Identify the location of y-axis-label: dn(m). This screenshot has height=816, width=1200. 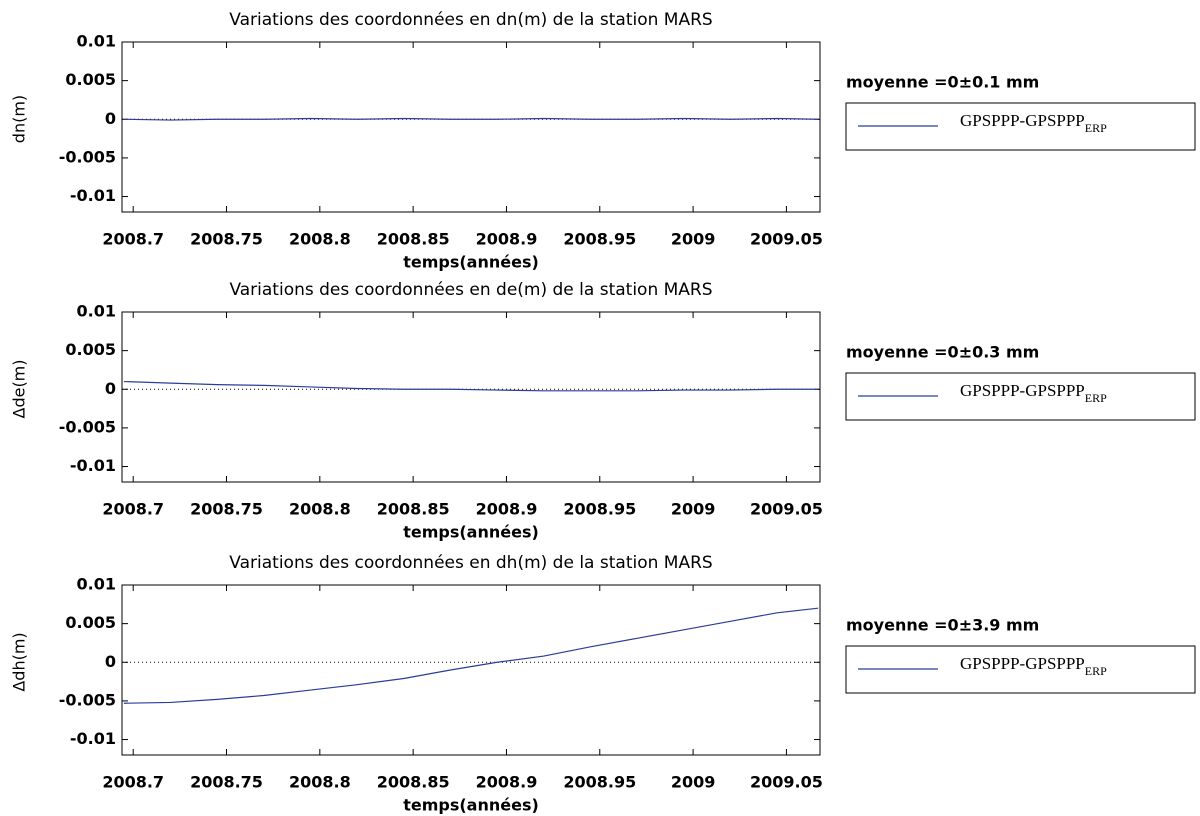
(19, 119).